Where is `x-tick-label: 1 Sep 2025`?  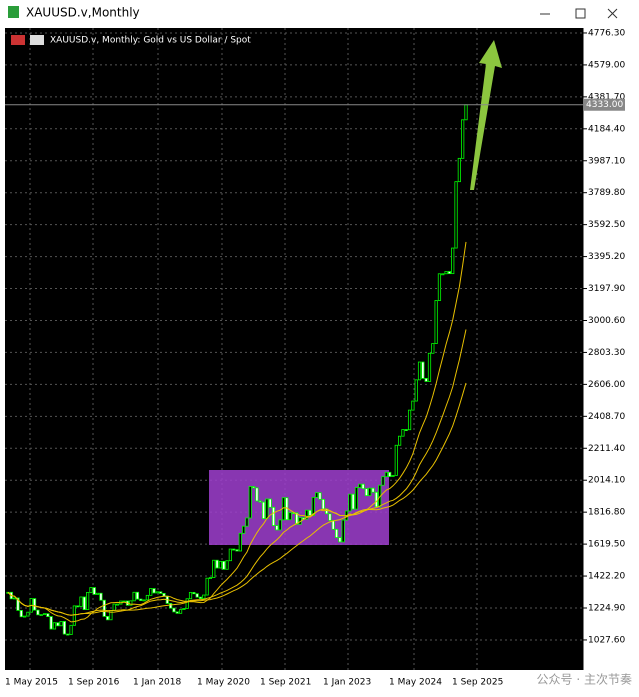
x-tick-label: 1 Sep 2025 is located at coordinates (477, 683).